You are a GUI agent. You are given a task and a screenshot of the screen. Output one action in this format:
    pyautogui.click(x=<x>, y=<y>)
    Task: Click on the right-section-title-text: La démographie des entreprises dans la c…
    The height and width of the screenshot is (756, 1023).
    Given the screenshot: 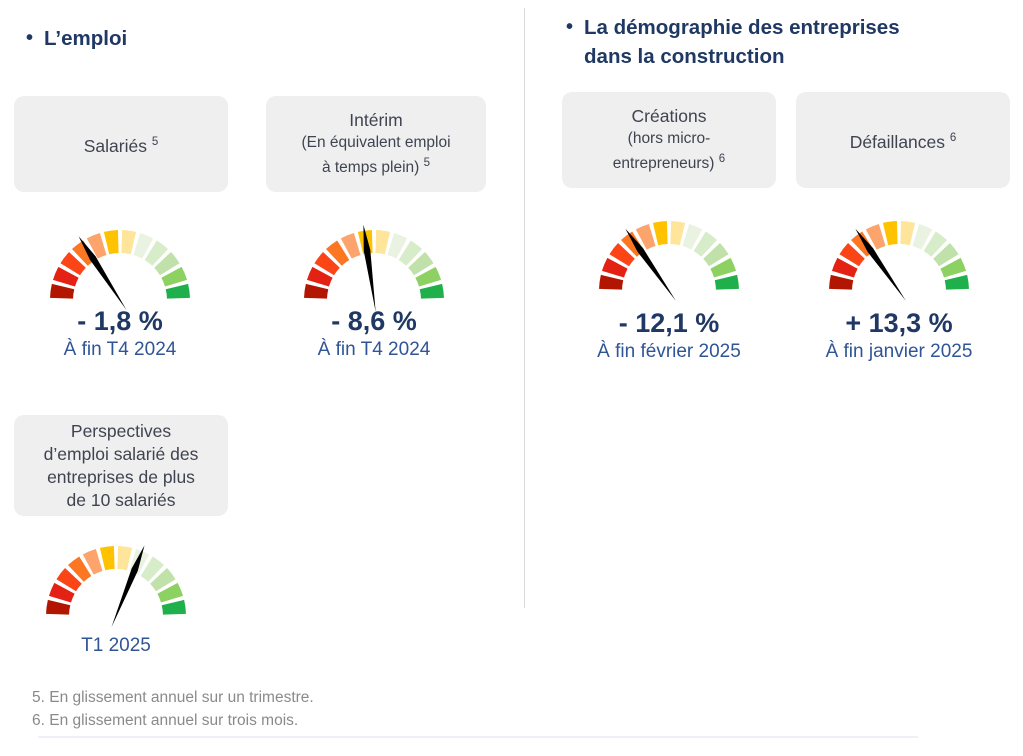 What is the action you would take?
    pyautogui.click(x=742, y=42)
    